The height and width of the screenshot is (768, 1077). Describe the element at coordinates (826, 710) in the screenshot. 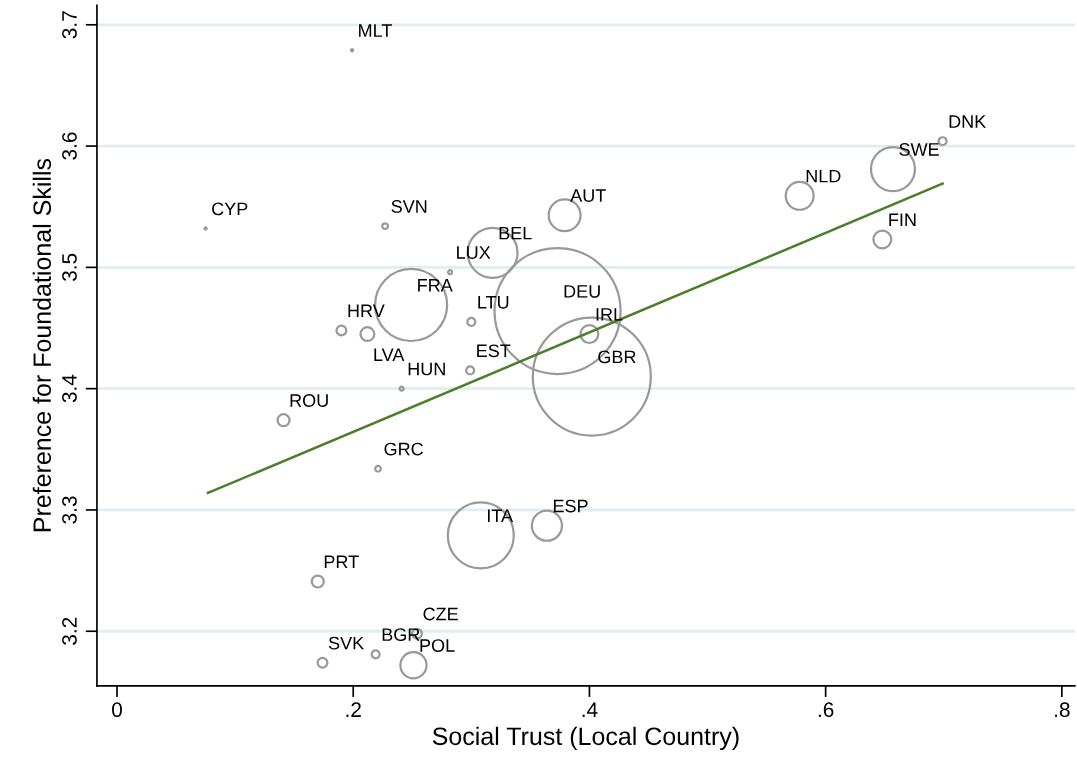

I see `x-tick-label: .6` at that location.